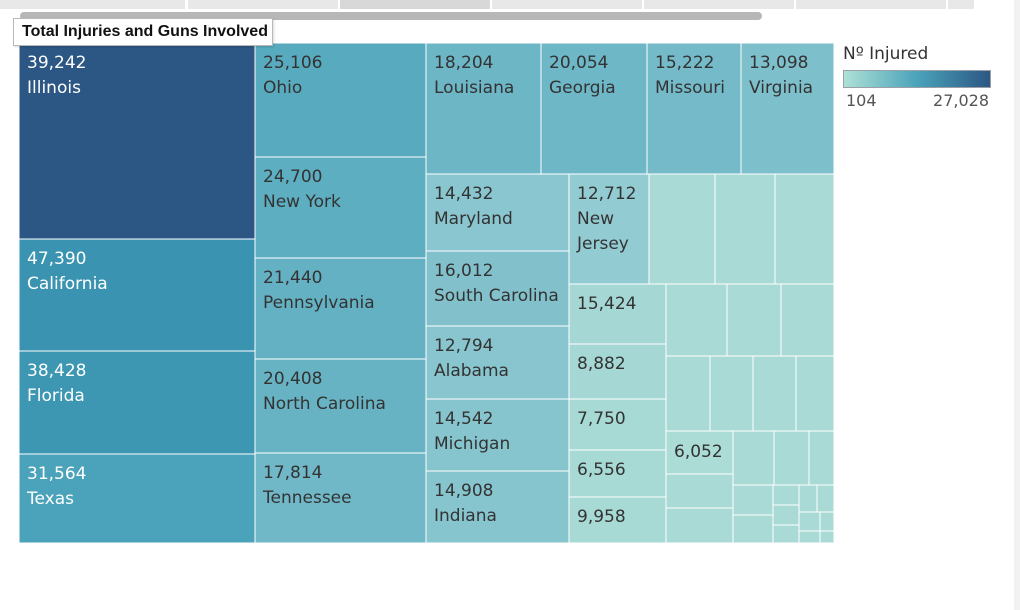 The height and width of the screenshot is (610, 1020). I want to click on cell-value-label: 38,428, so click(56, 371).